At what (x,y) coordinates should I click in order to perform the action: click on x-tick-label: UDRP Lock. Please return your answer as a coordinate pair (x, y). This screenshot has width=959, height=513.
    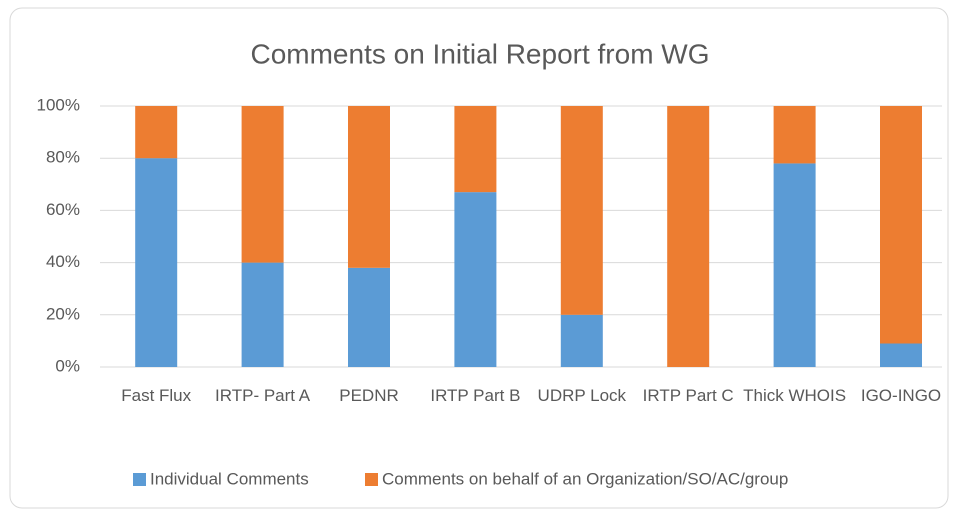
    Looking at the image, I should click on (582, 395).